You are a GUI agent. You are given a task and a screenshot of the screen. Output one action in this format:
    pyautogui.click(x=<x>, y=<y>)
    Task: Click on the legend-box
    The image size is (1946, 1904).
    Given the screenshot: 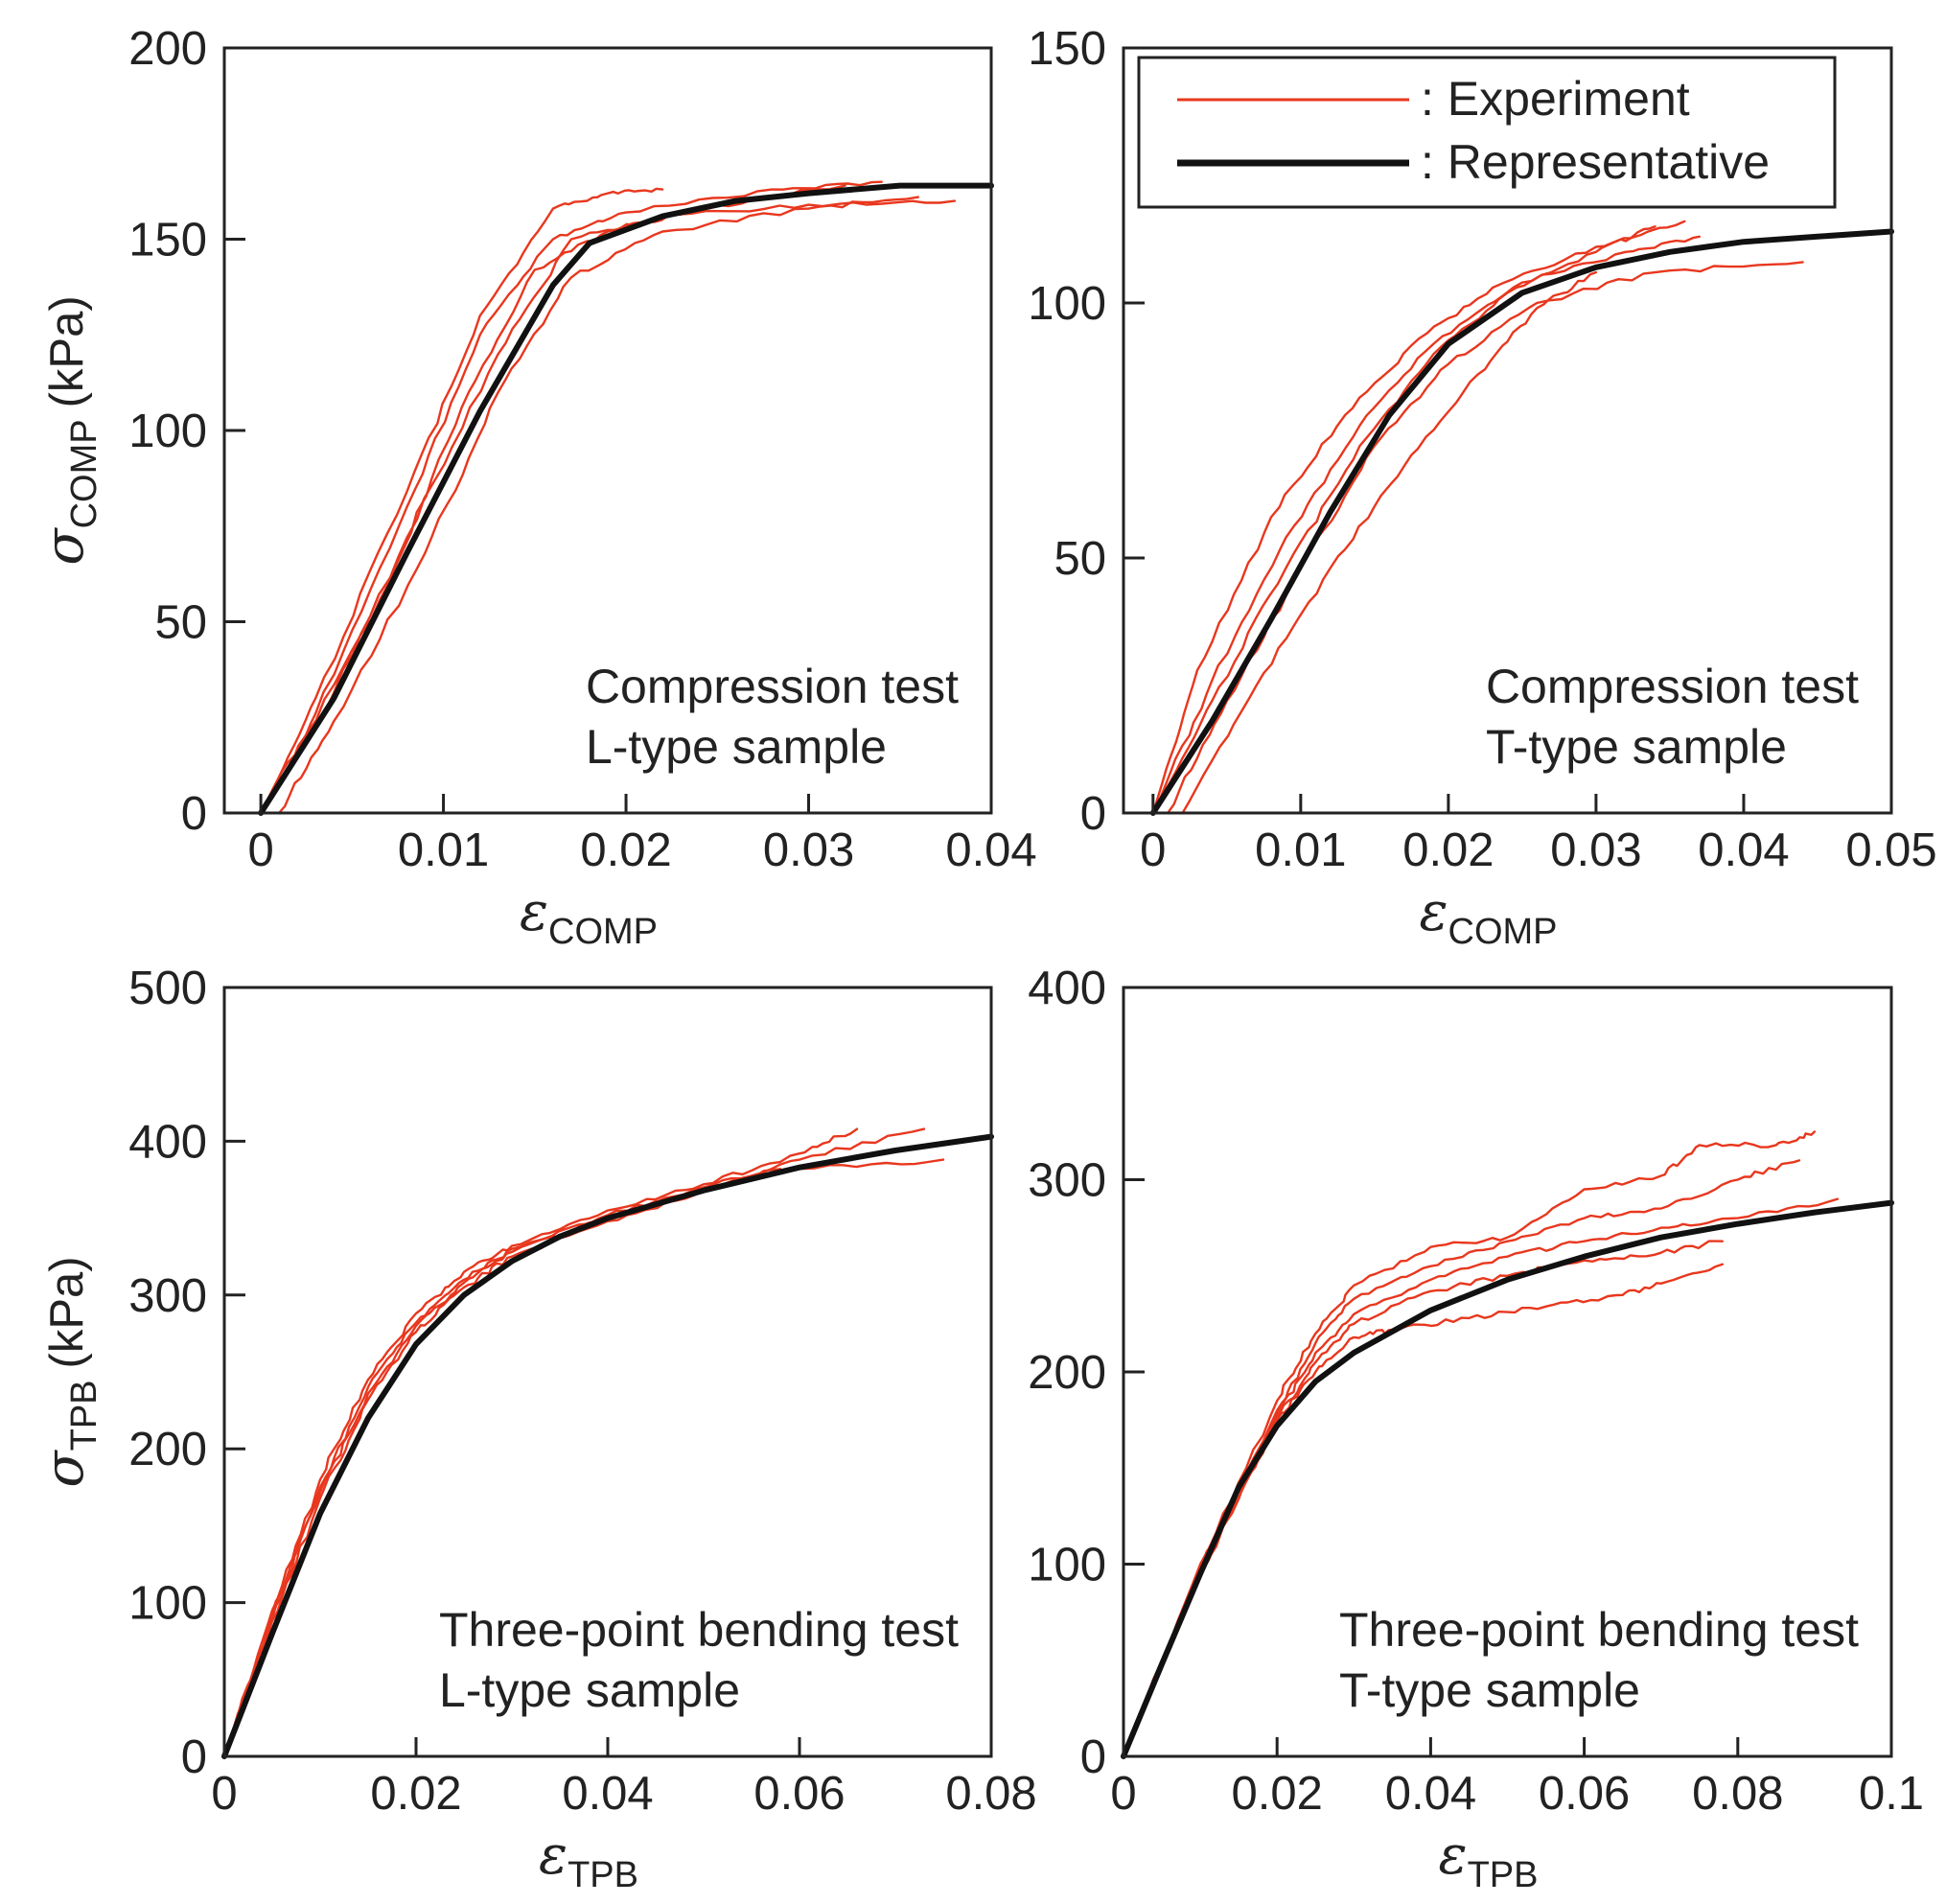 What is the action you would take?
    pyautogui.click(x=1487, y=132)
    